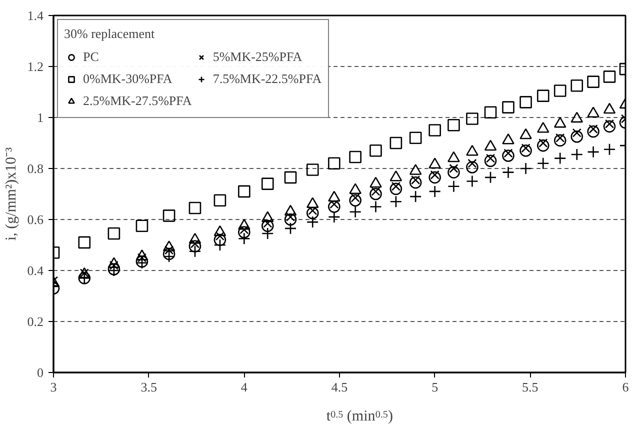 This screenshot has width=637, height=431. I want to click on x-tick-label: 5, so click(435, 387).